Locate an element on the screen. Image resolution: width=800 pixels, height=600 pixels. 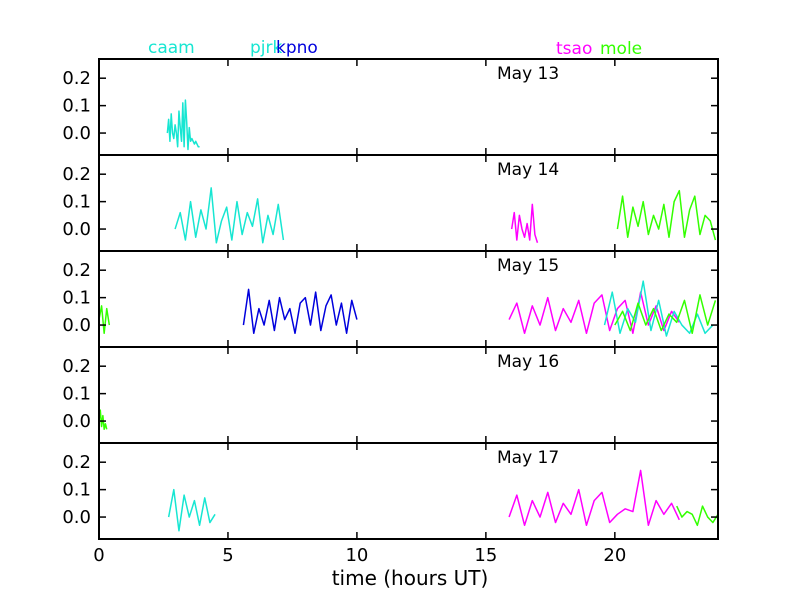
legend-caam: caam is located at coordinates (171, 48).